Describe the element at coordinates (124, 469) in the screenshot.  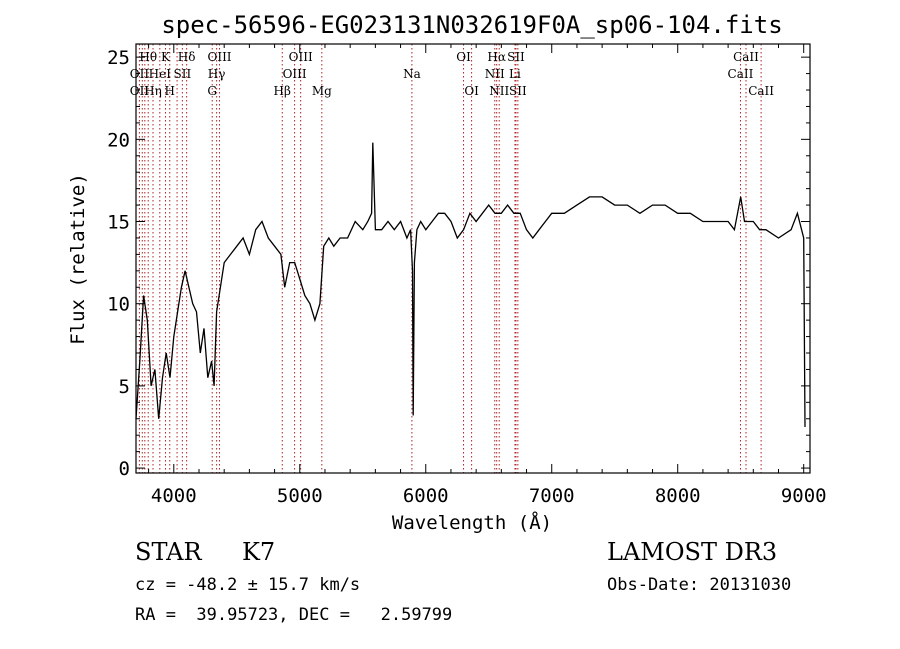
I see `y-tick-label: 0` at that location.